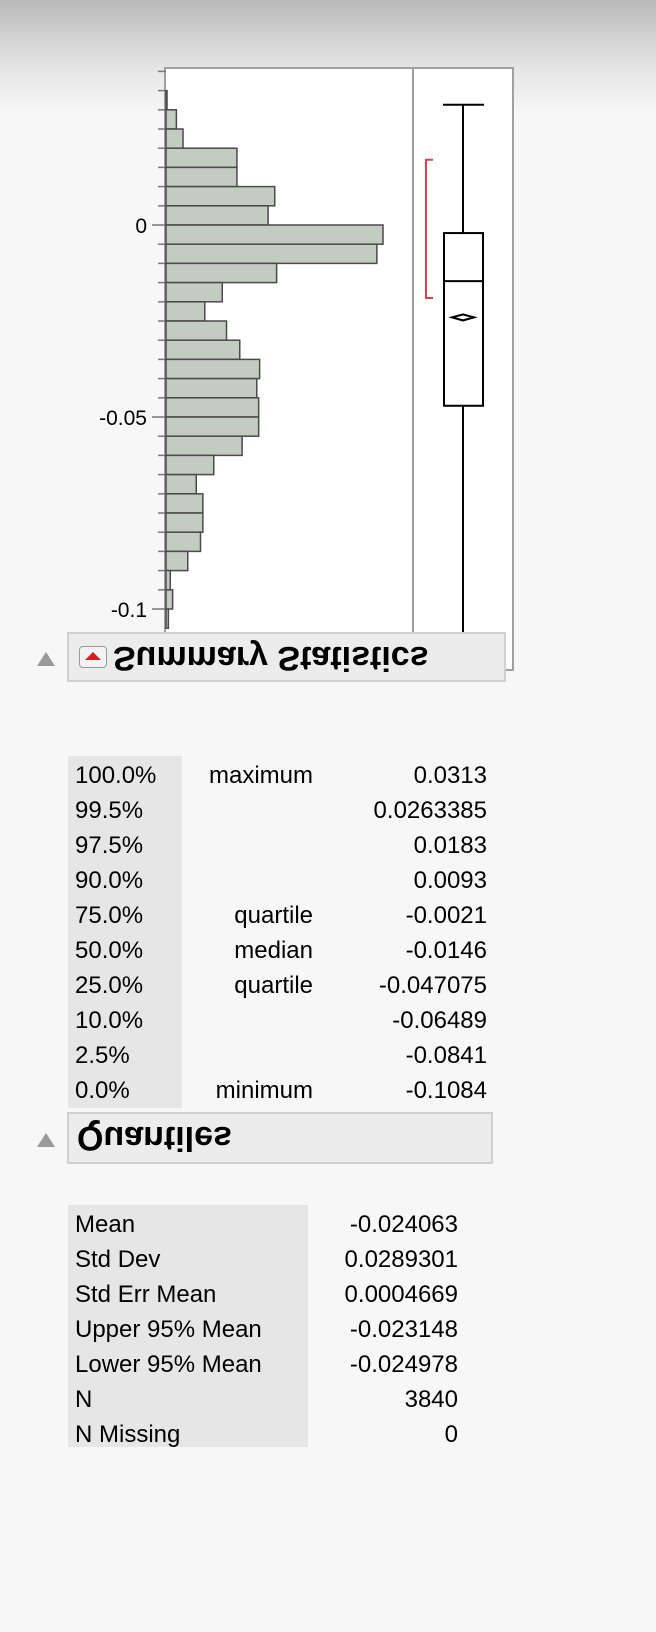 The width and height of the screenshot is (656, 1632). What do you see at coordinates (118, 1259) in the screenshot?
I see `summary-label: Std Dev` at bounding box center [118, 1259].